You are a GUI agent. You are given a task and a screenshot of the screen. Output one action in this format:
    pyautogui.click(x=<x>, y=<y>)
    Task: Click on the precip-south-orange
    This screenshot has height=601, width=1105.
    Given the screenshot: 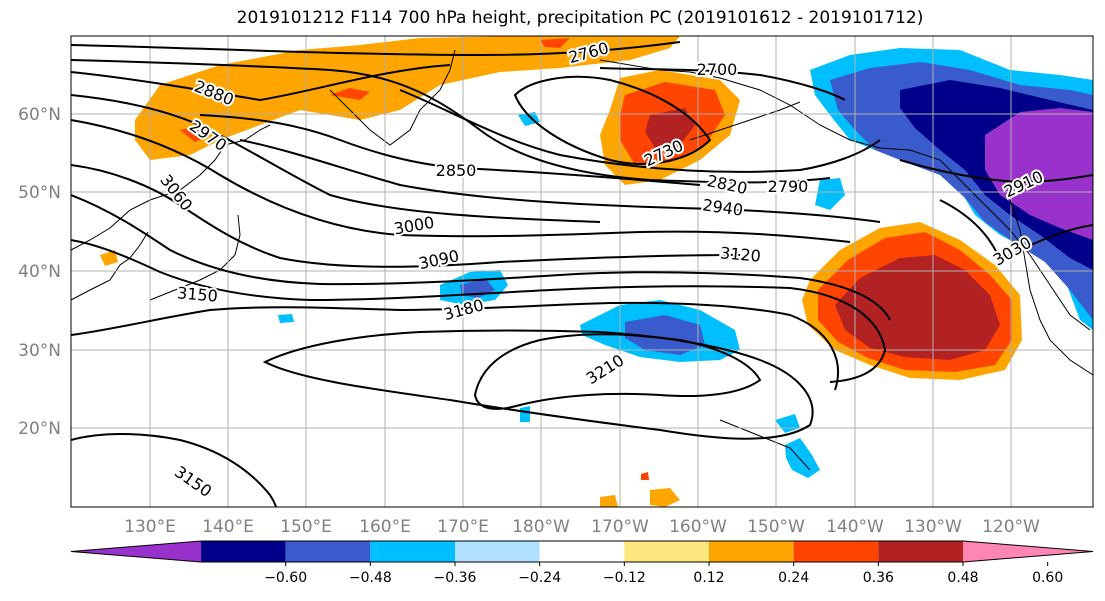 What is the action you would take?
    pyautogui.click(x=609, y=501)
    